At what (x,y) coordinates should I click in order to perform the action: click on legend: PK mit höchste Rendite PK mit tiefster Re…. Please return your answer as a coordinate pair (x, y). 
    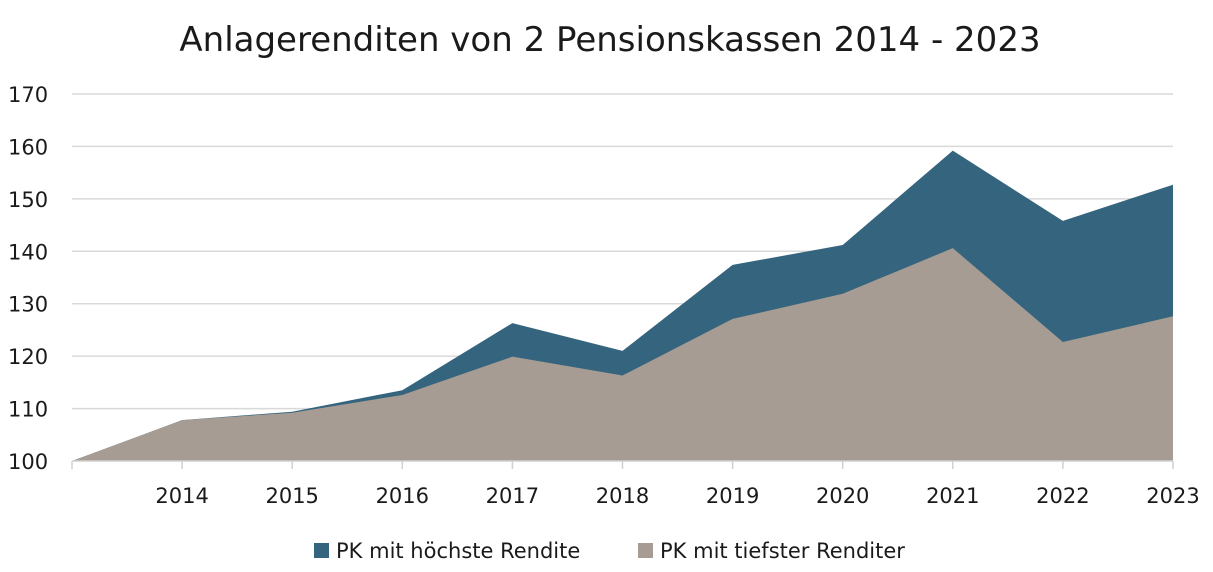
    Looking at the image, I should click on (609, 551).